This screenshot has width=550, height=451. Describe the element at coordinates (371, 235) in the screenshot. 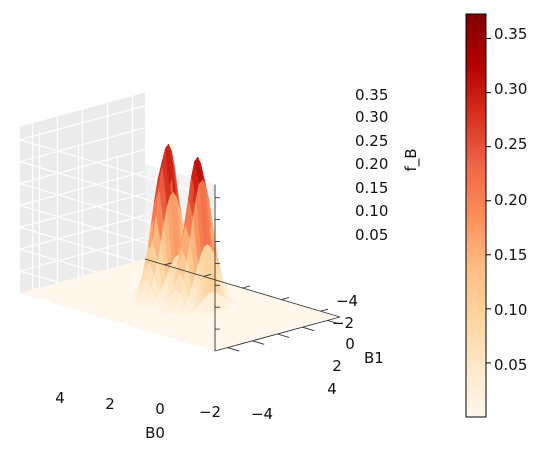

I see `z-tick-label: 0.05` at that location.